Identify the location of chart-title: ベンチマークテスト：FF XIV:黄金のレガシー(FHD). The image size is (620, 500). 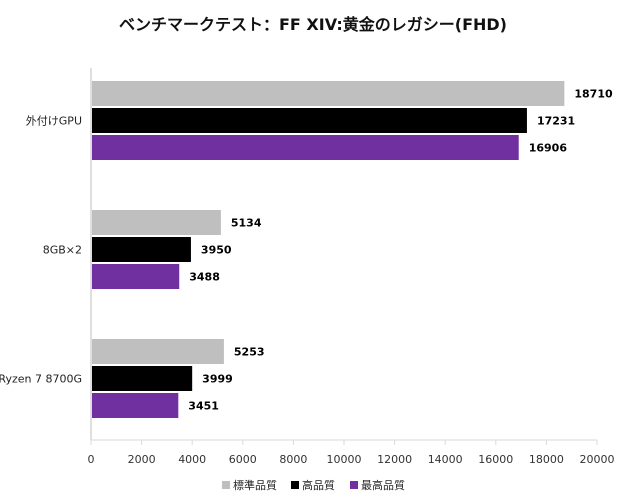
(313, 24).